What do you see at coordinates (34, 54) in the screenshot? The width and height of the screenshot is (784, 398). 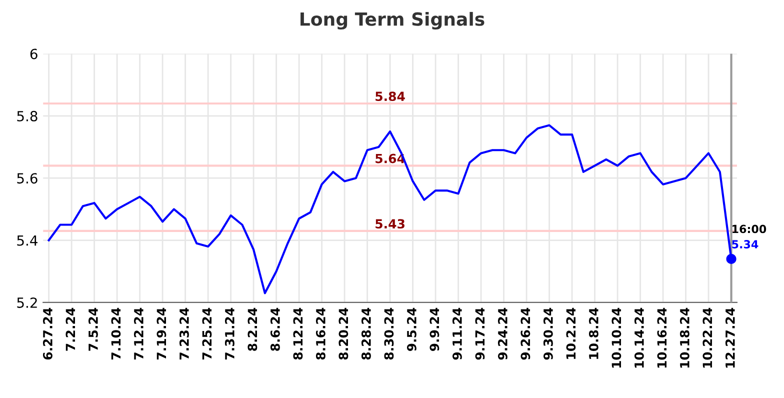 I see `y-tick-label: 6` at bounding box center [34, 54].